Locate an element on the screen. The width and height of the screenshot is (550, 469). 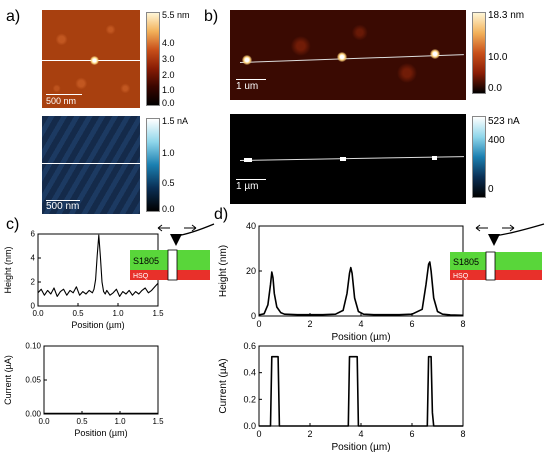
colorbar-tick: 400 is located at coordinates (496, 140).